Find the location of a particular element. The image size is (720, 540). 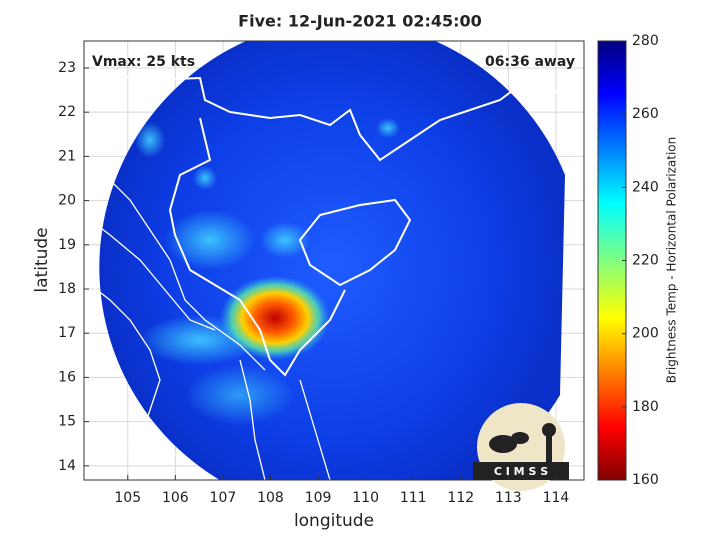

x-tick-label: 114 is located at coordinates (556, 498).